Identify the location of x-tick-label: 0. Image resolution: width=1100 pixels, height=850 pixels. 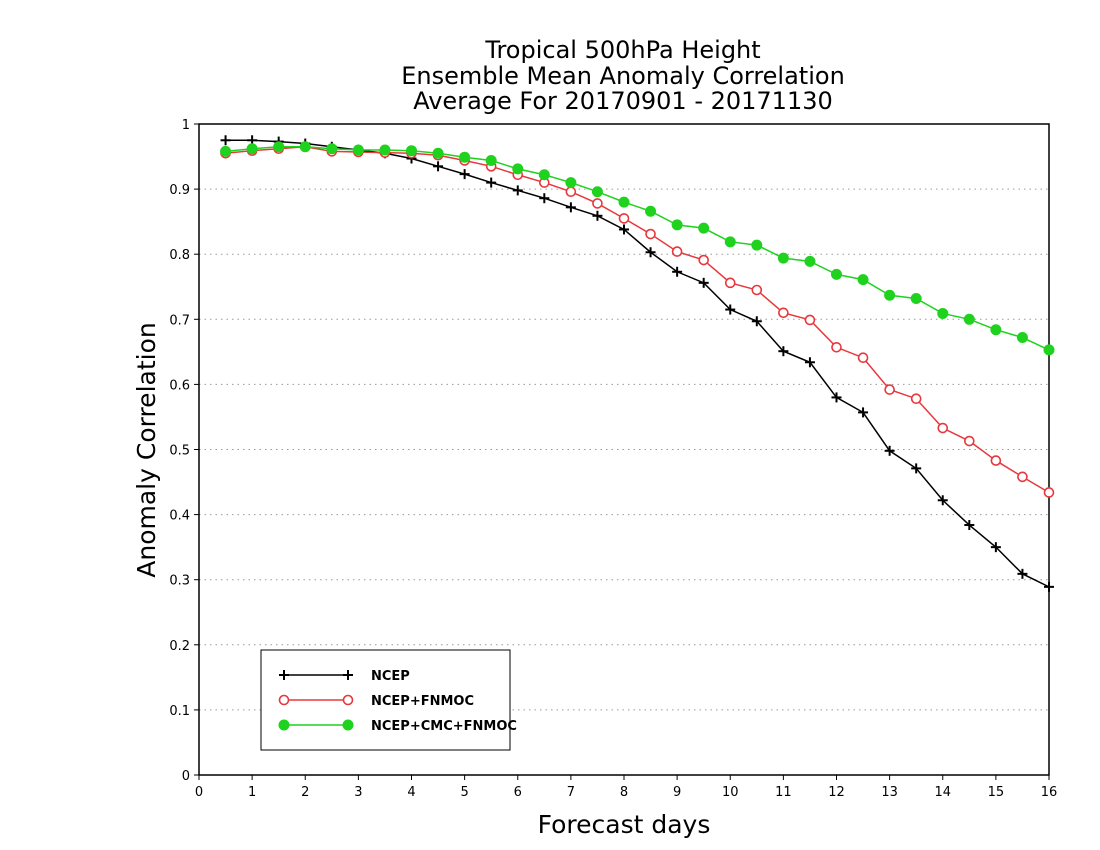
(199, 792).